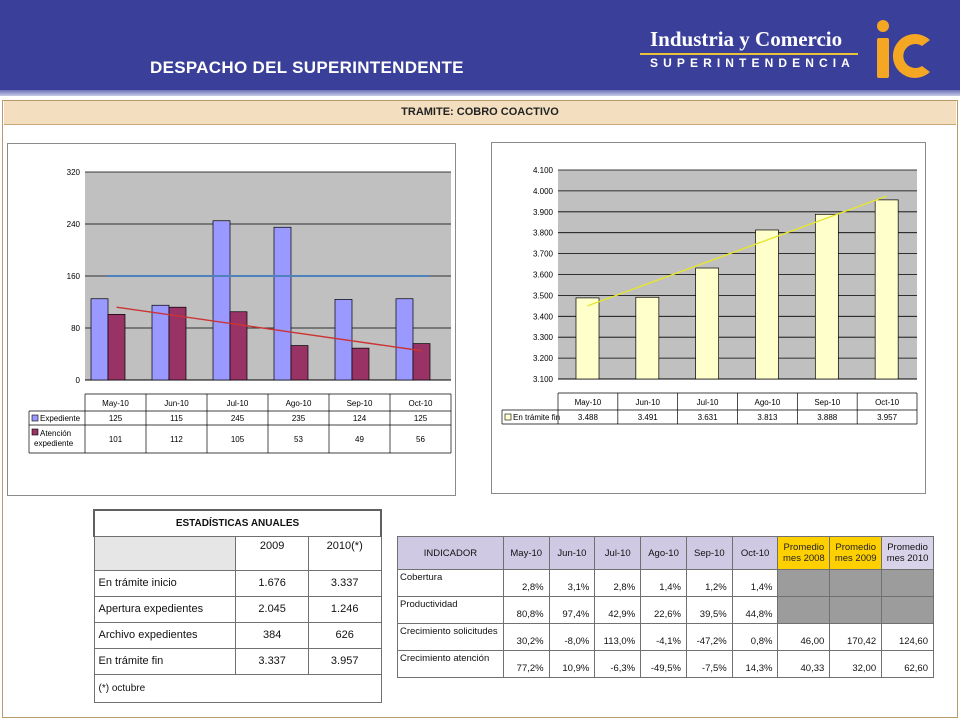  Describe the element at coordinates (907, 553) in the screenshot. I see `avg-header-2010: Promedio mes 2010` at that location.